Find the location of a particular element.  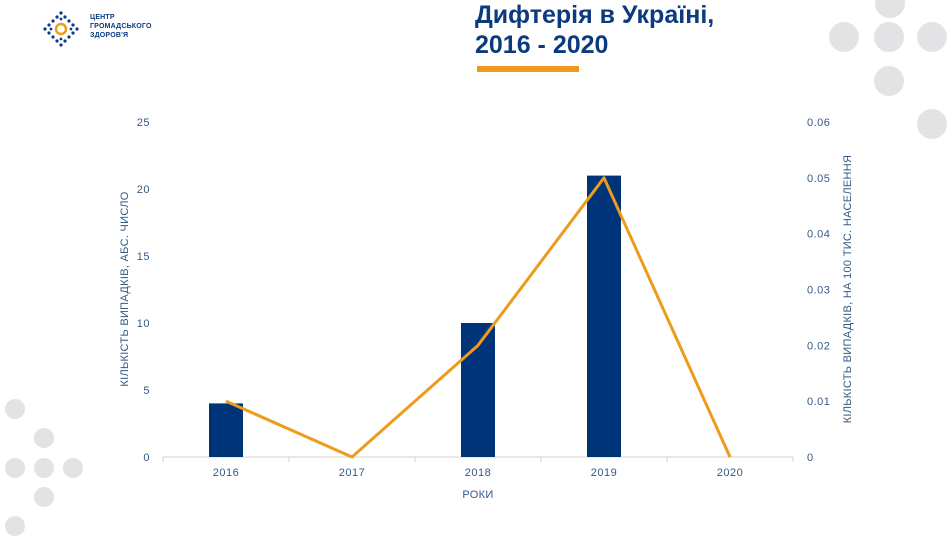

page-title-line-2: 2016 - 2020 is located at coordinates (542, 45).